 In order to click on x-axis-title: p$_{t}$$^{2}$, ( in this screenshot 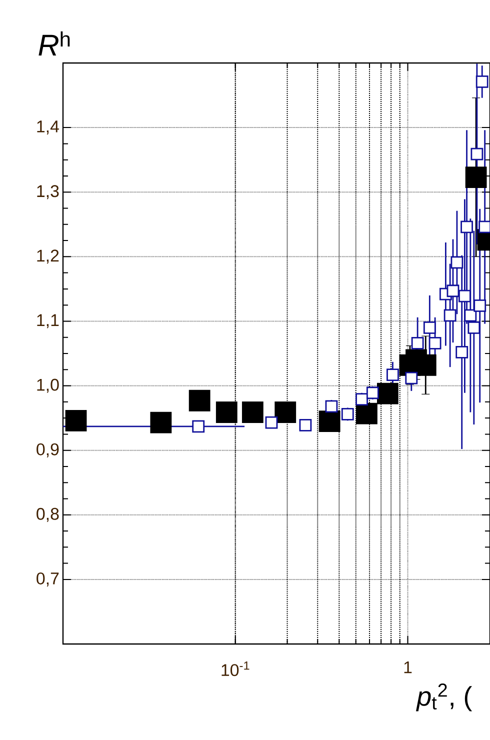, I will do `click(444, 698)`.